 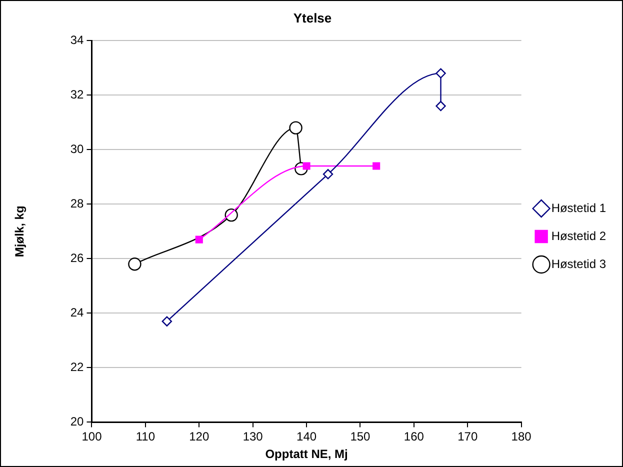 What do you see at coordinates (414, 437) in the screenshot?
I see `x-tick-label: 160` at bounding box center [414, 437].